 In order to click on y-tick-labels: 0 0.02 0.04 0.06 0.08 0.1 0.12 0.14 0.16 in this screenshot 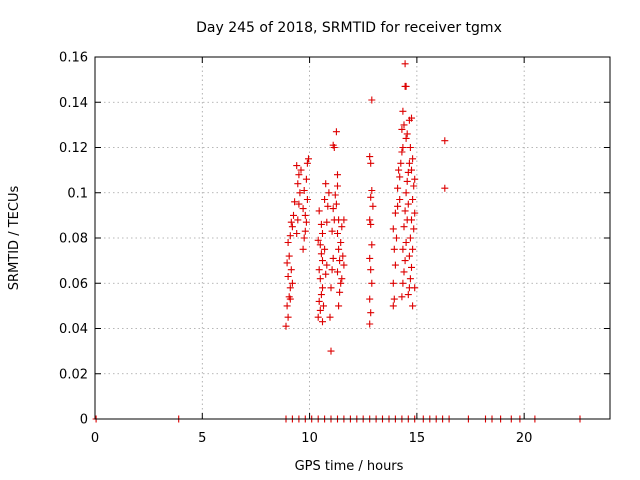, I will do `click(73, 239)`.